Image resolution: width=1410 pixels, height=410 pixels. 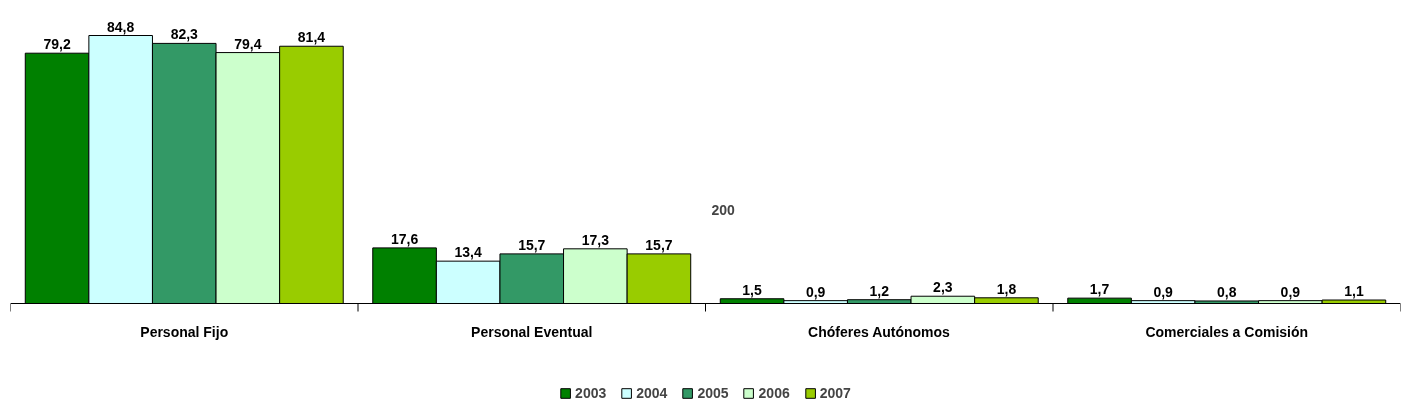 What do you see at coordinates (752, 289) in the screenshot?
I see `data-label: 1,5` at bounding box center [752, 289].